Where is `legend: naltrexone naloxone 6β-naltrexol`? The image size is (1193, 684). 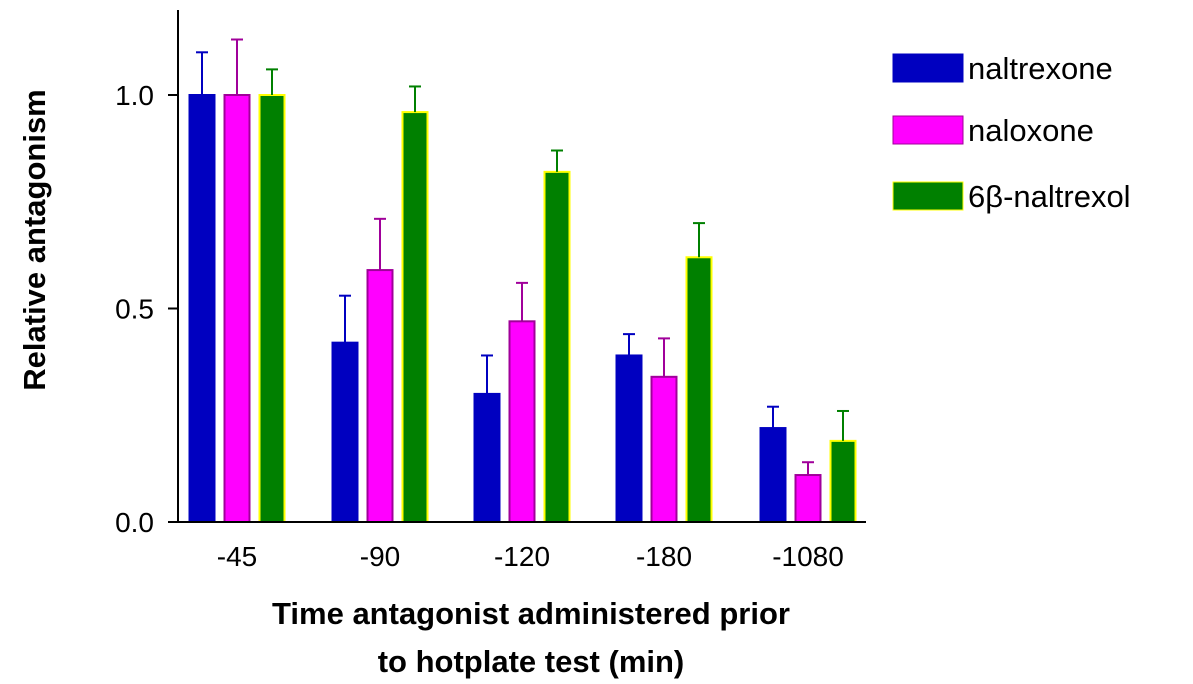
legend: naltrexone naloxone 6β-naltrexol is located at coordinates (1011, 132).